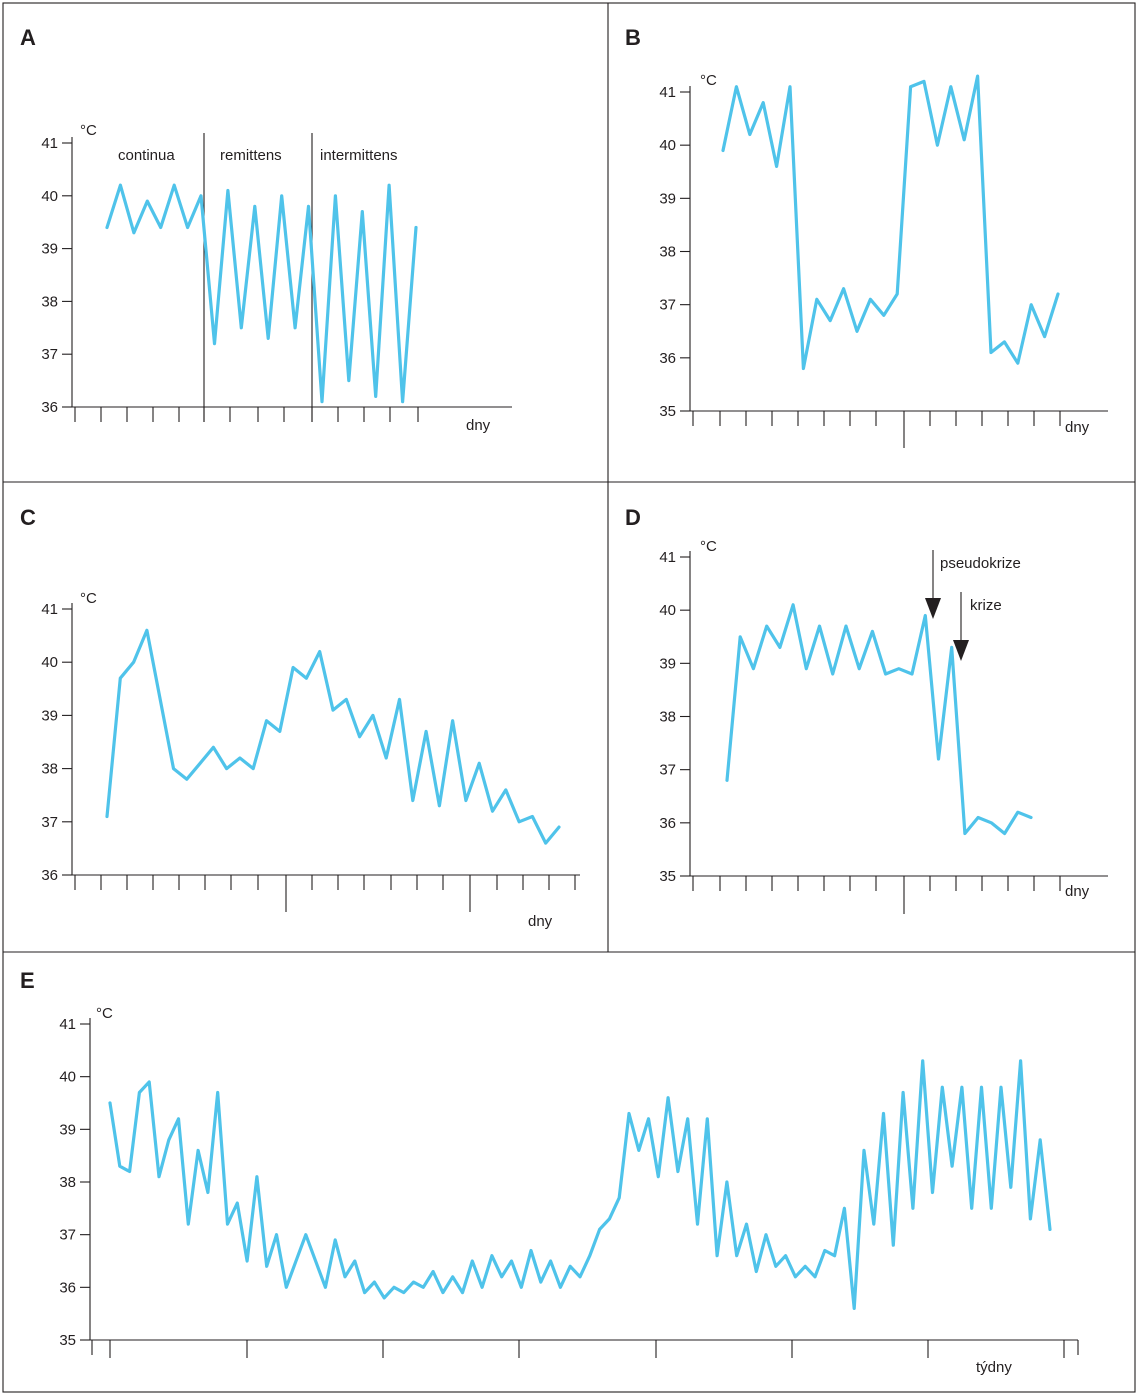  I want to click on series-marks-b, so click(890, 222).